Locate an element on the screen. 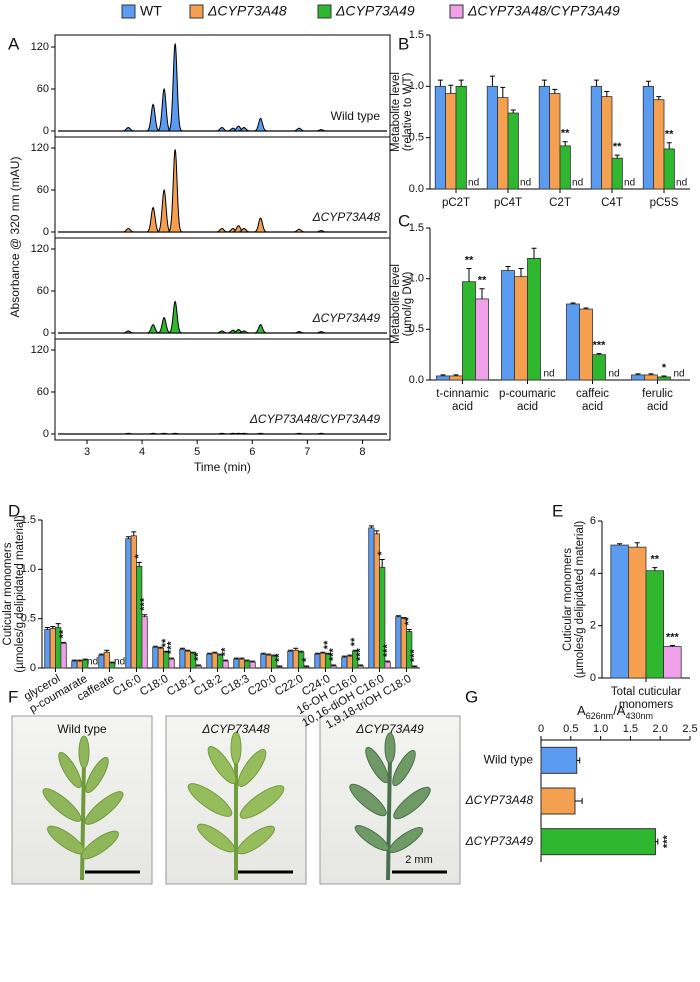 The height and width of the screenshot is (982, 700). x-tick-label: t-cinnamic is located at coordinates (462, 394).